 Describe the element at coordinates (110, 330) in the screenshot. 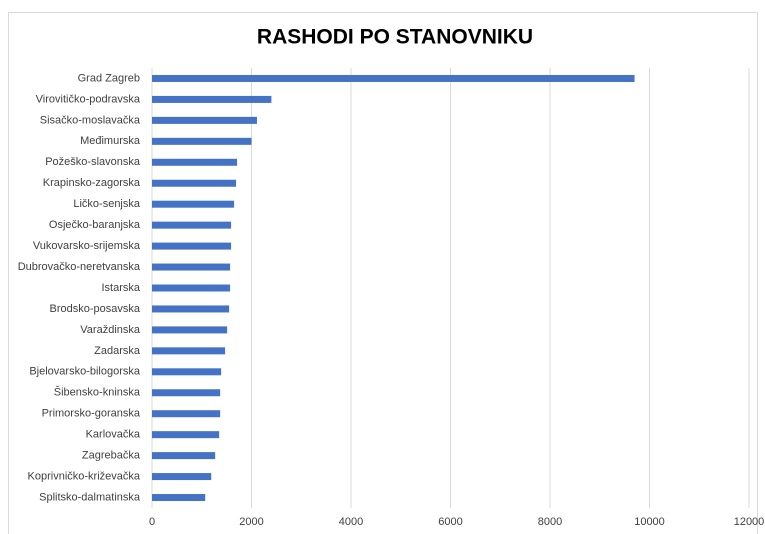

I see `y-tick-label: Varaždinska` at that location.